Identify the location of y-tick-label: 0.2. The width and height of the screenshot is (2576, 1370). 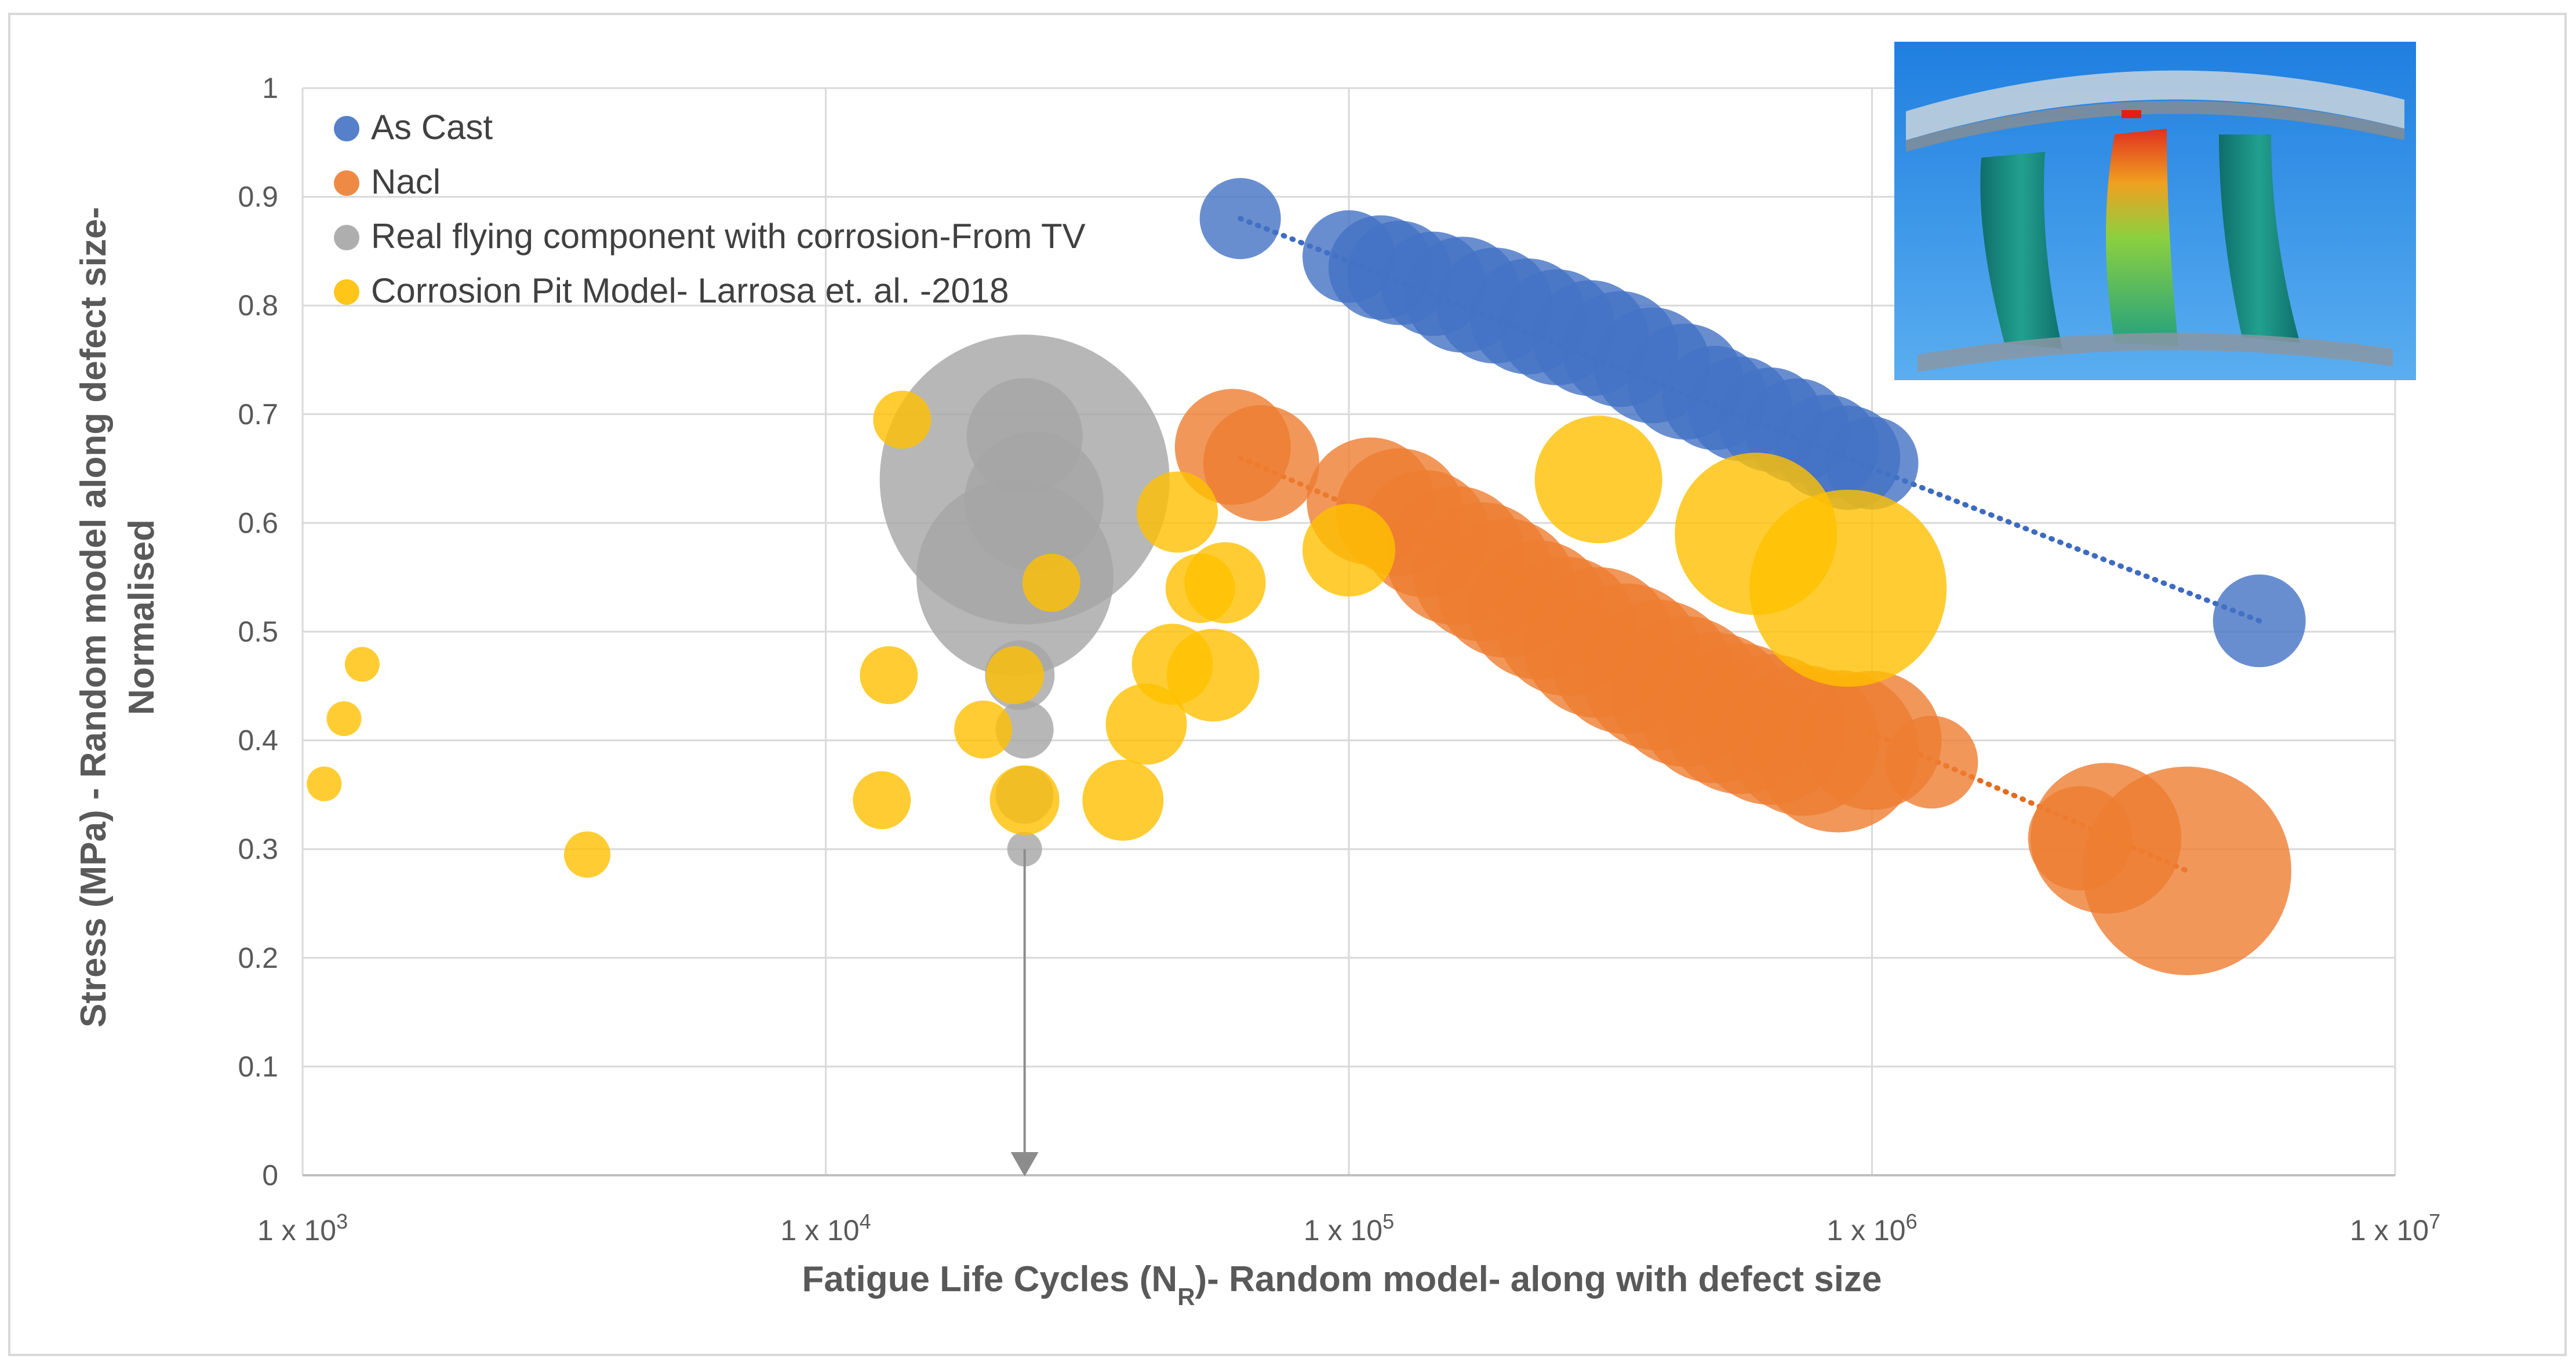
(258, 958).